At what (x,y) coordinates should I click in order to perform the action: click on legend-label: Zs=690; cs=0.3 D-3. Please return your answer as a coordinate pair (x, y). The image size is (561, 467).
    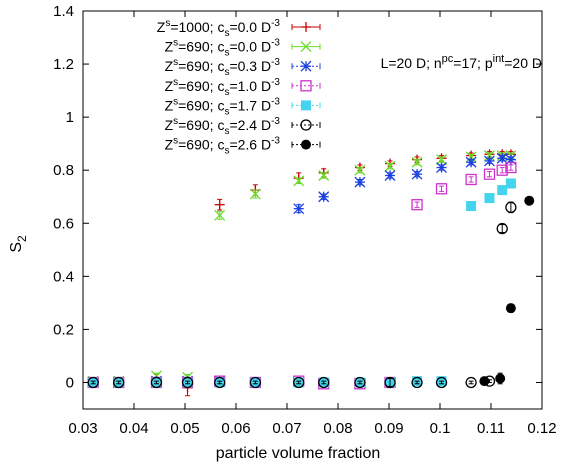
    Looking at the image, I should click on (223, 67).